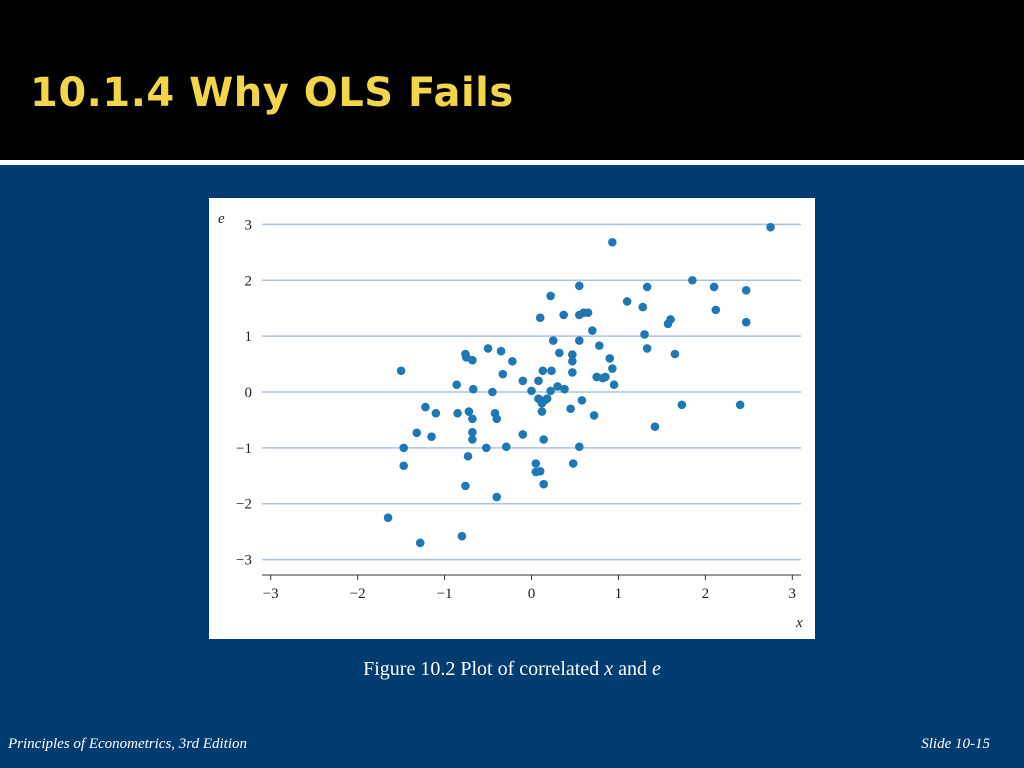 The width and height of the screenshot is (1024, 768). Describe the element at coordinates (445, 594) in the screenshot. I see `x-tick-label: −1` at that location.